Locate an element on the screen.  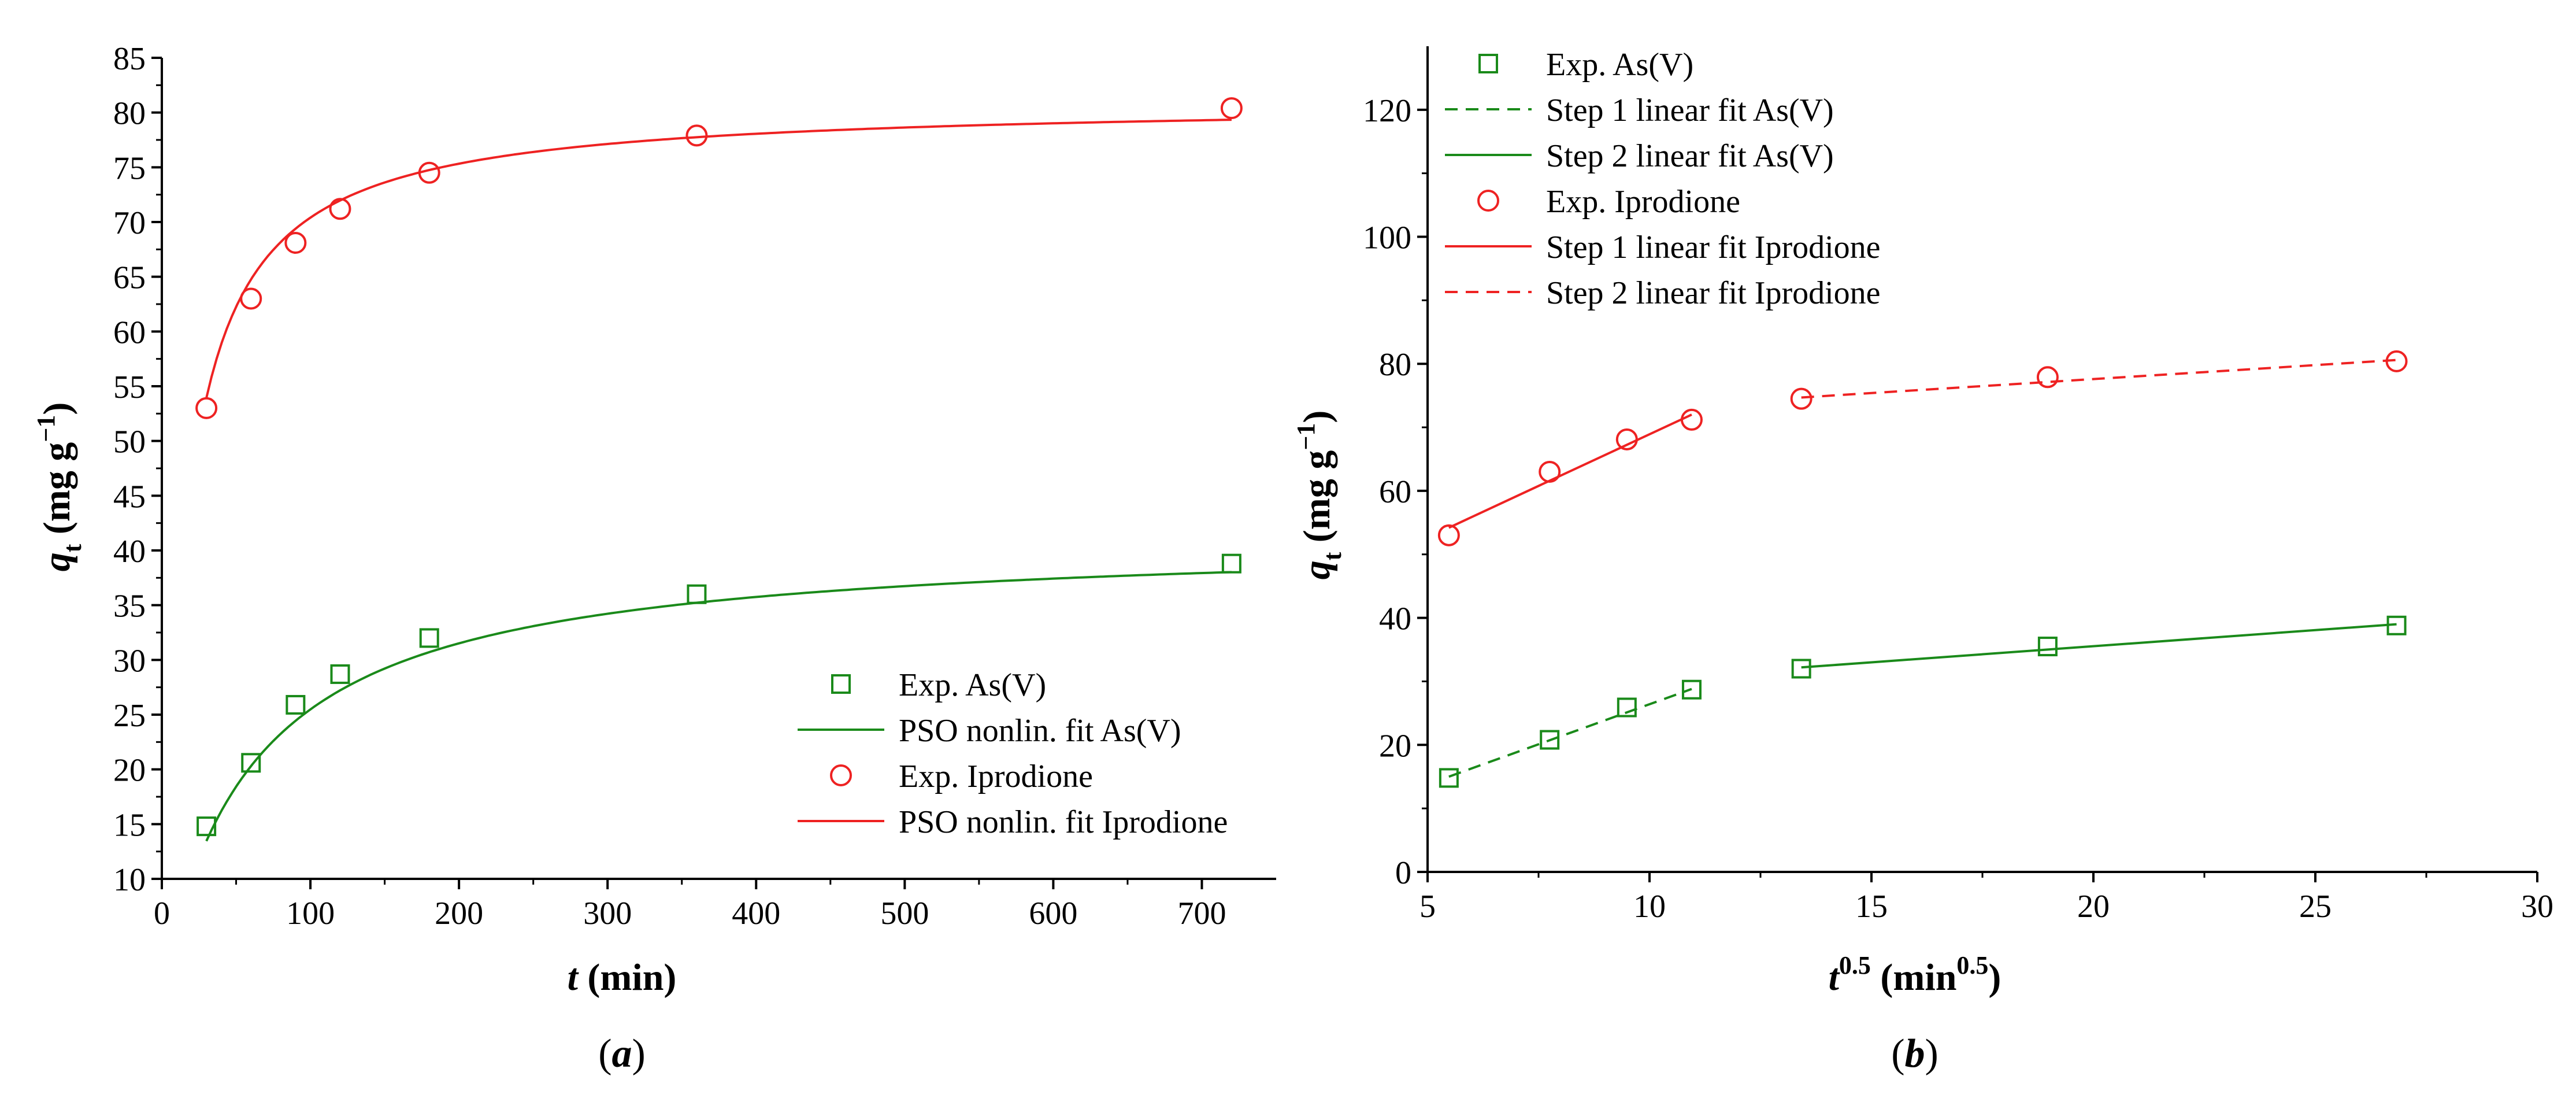
panel-a-ytick-label: 40 is located at coordinates (129, 552).